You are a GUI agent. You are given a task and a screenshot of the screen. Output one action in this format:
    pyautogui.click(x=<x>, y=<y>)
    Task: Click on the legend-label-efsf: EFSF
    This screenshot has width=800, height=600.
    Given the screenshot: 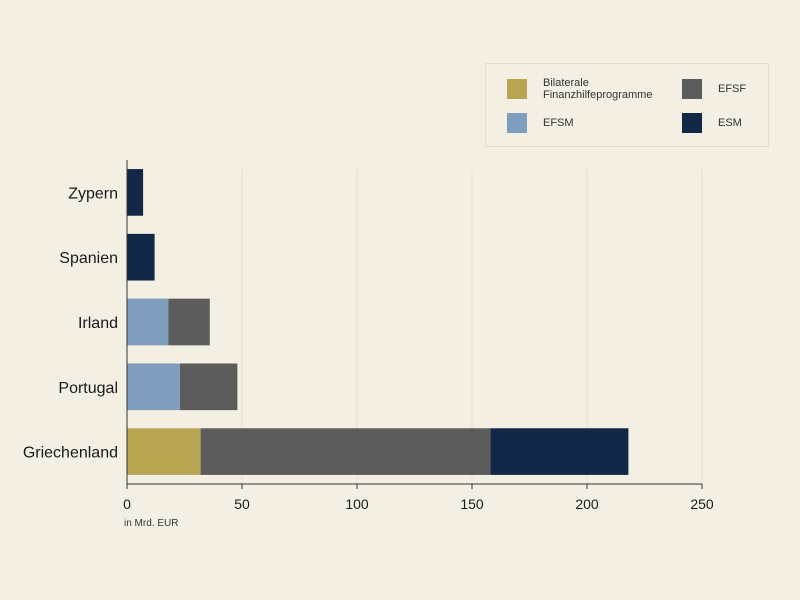 What is the action you would take?
    pyautogui.click(x=732, y=89)
    